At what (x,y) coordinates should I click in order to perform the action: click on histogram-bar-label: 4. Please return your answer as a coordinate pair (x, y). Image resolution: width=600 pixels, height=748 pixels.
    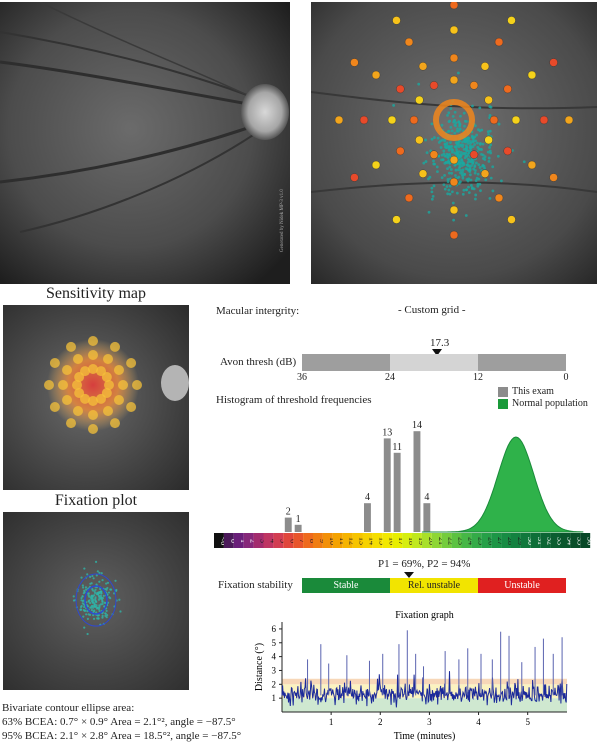
    Looking at the image, I should click on (367, 497).